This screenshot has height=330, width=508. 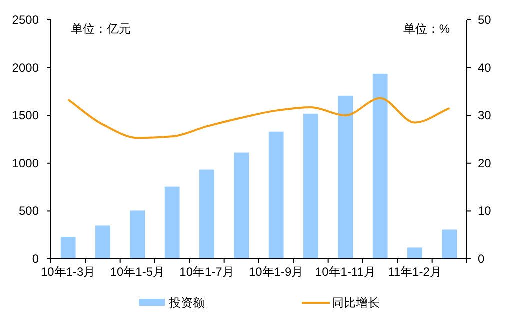 I want to click on annotation: 单位：亿元, so click(x=101, y=29).